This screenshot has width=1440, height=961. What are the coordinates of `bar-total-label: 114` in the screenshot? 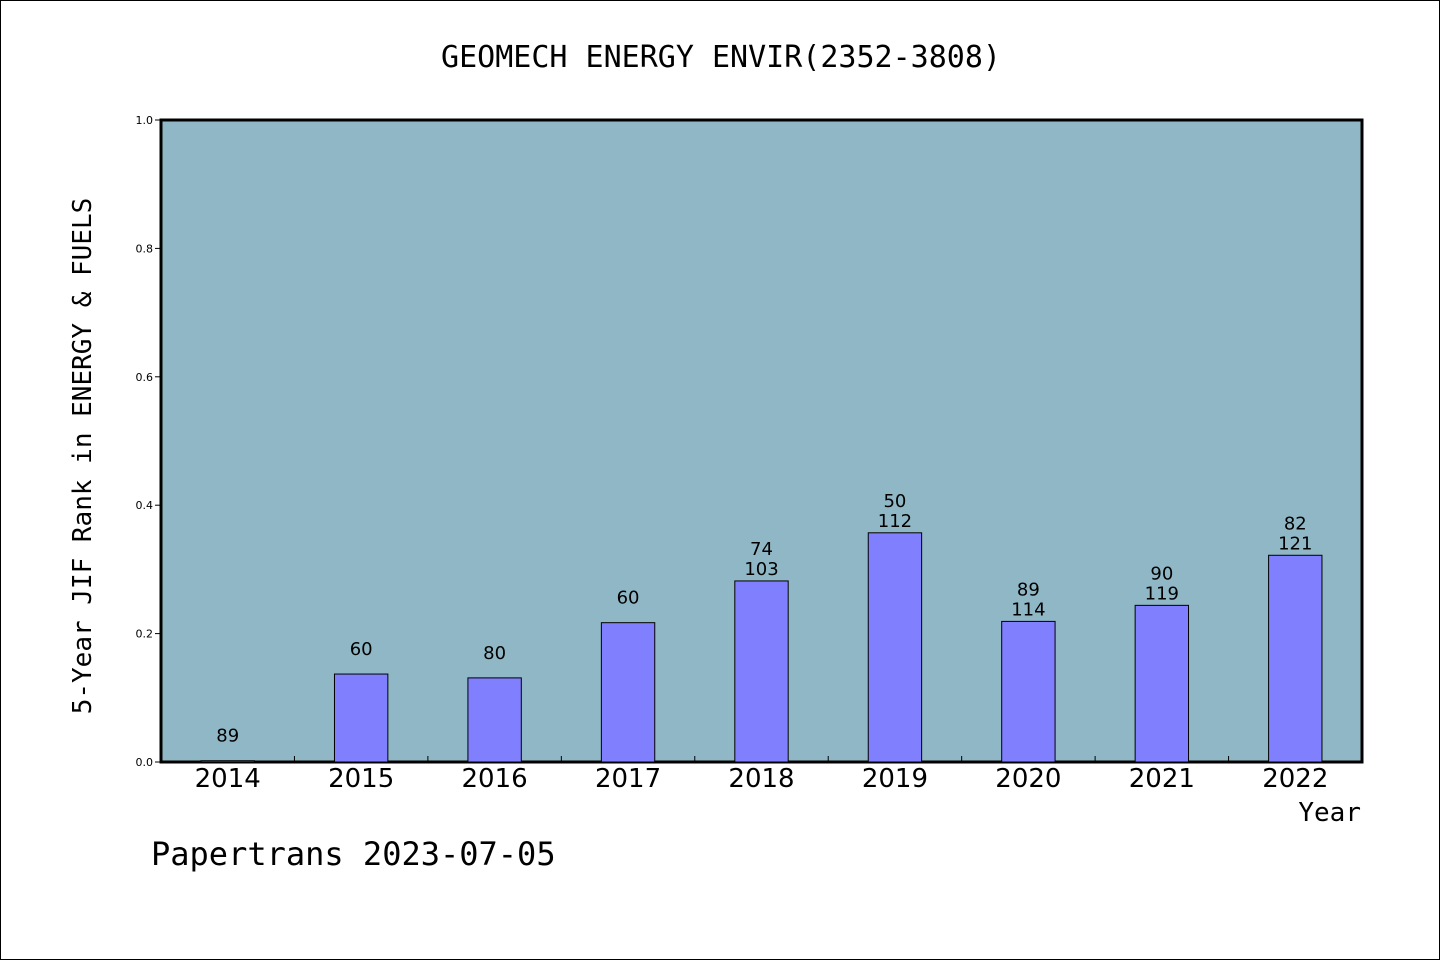 It's located at (1028, 609).